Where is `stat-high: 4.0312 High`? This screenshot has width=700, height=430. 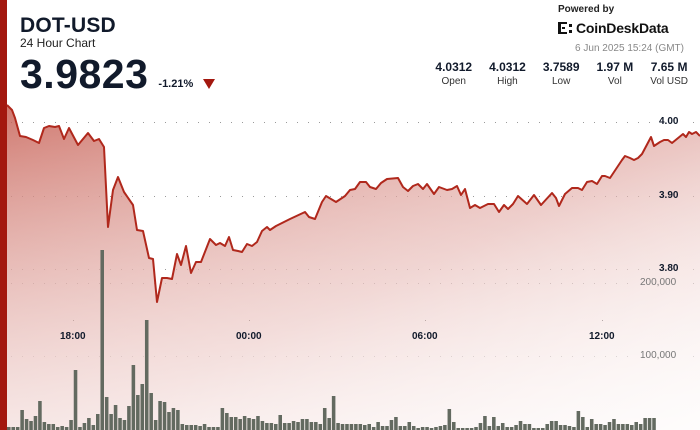
stat-high: 4.0312 High is located at coordinates (507, 74).